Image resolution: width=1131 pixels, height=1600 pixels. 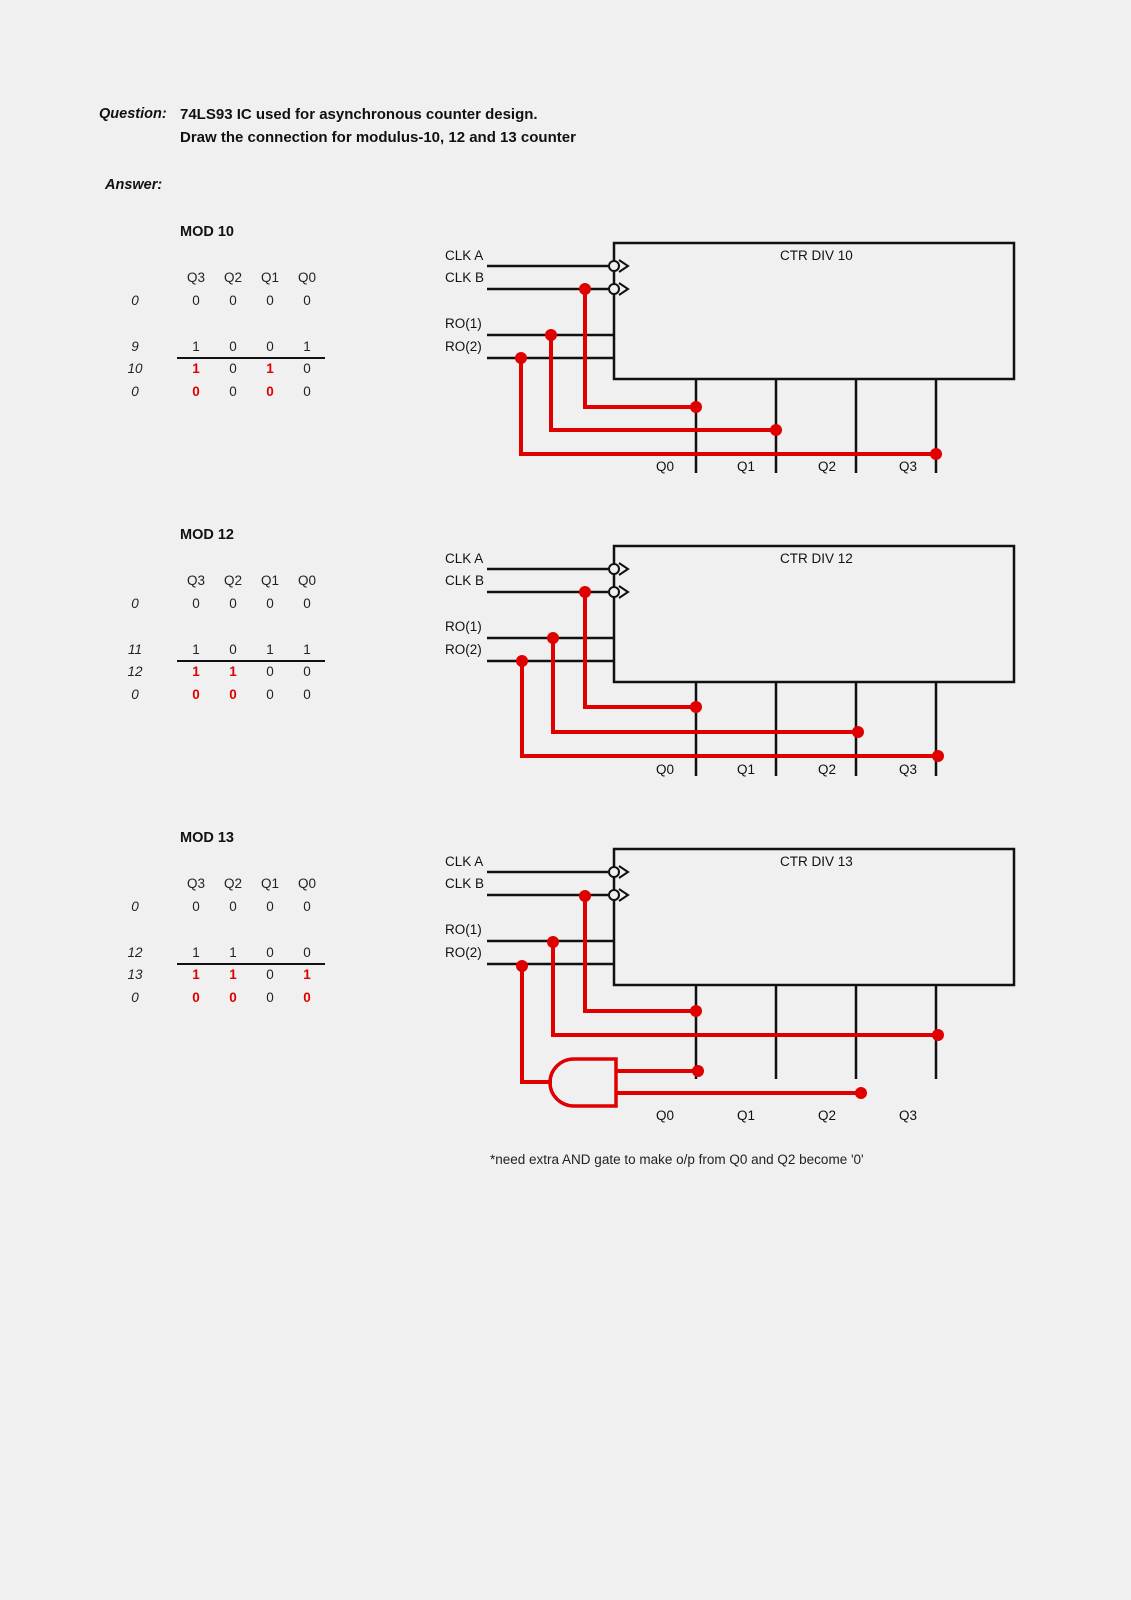 I want to click on mod13-title: MOD 13, so click(x=207, y=838).